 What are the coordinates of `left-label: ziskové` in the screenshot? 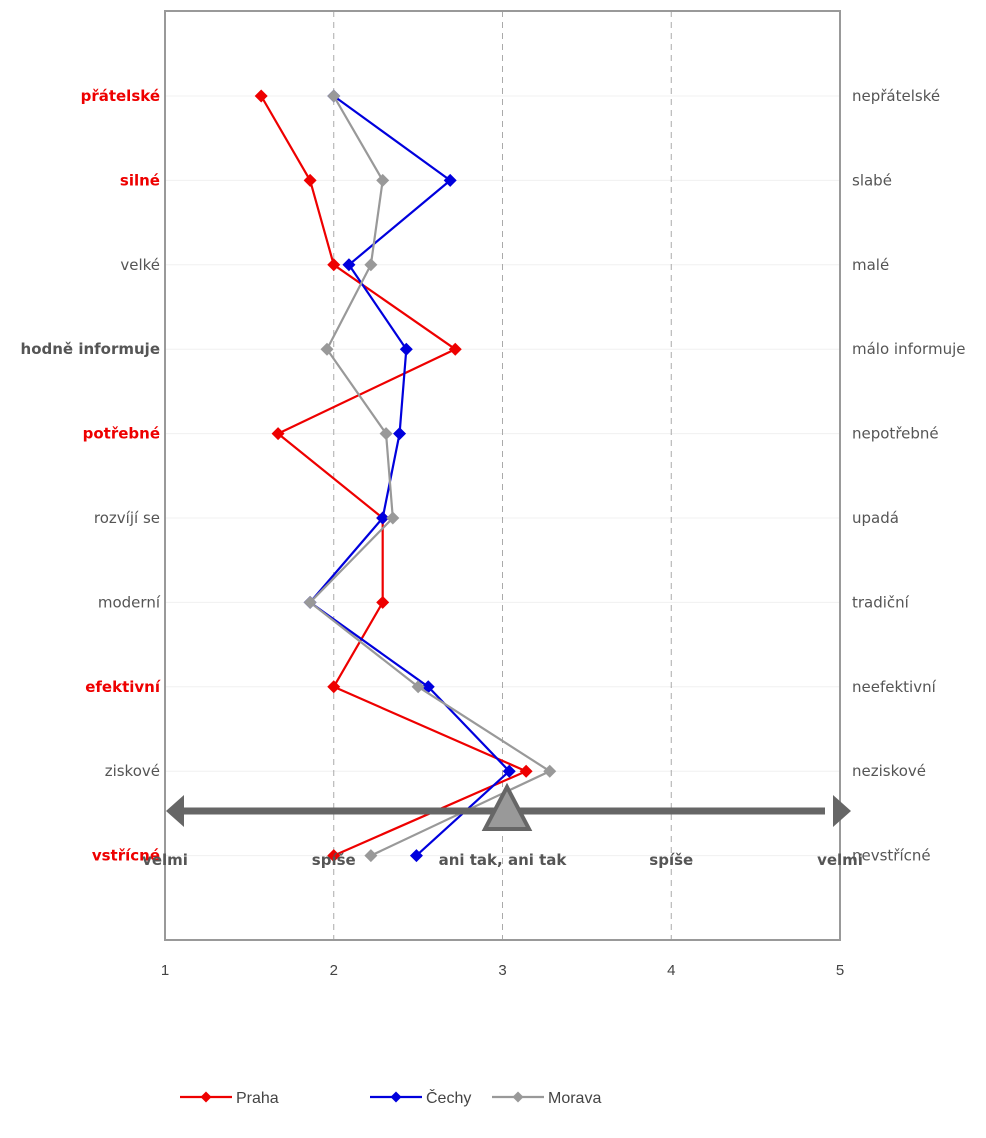 It's located at (132, 771).